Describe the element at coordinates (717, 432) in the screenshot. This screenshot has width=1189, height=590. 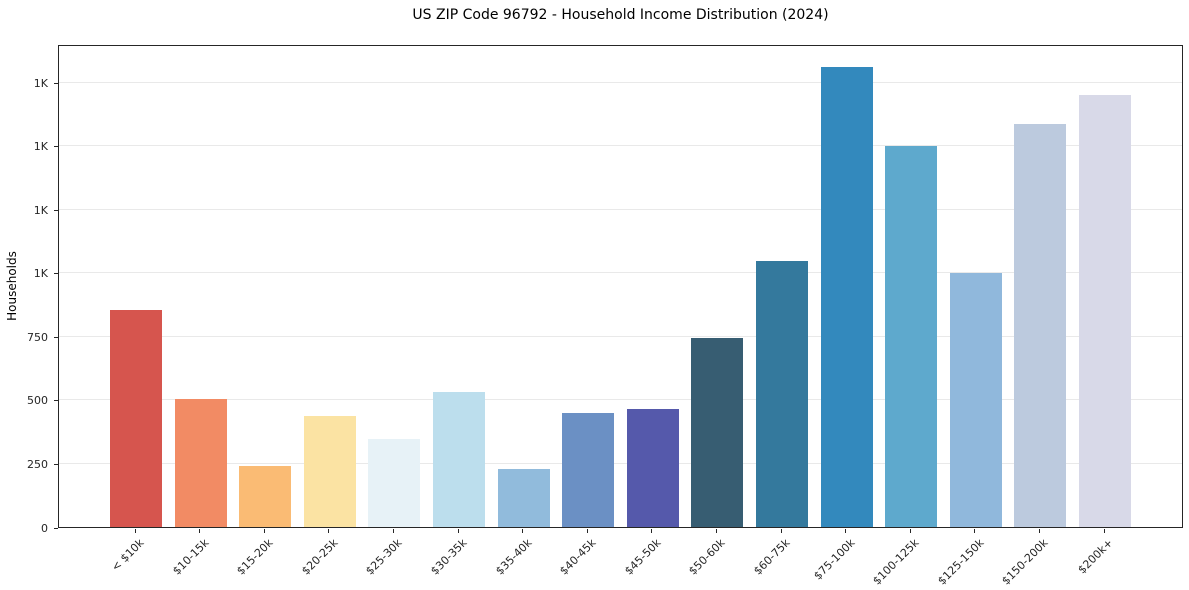
I see `bar-50-60k` at that location.